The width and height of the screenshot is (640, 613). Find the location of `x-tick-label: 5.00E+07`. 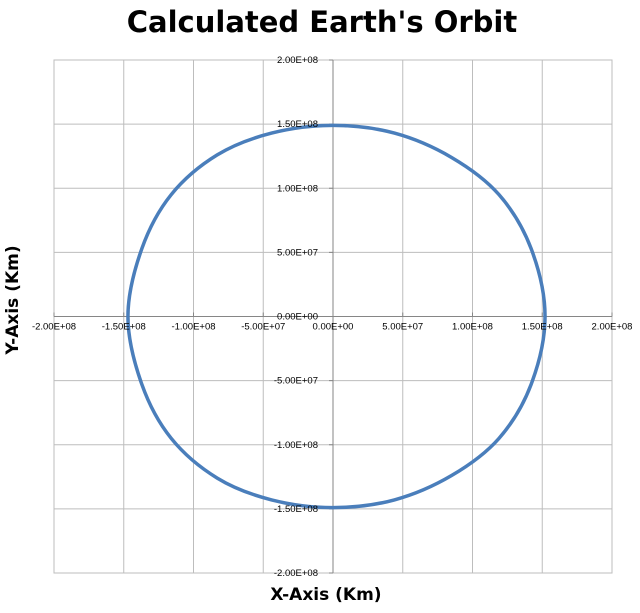

x-tick-label: 5.00E+07 is located at coordinates (402, 327).